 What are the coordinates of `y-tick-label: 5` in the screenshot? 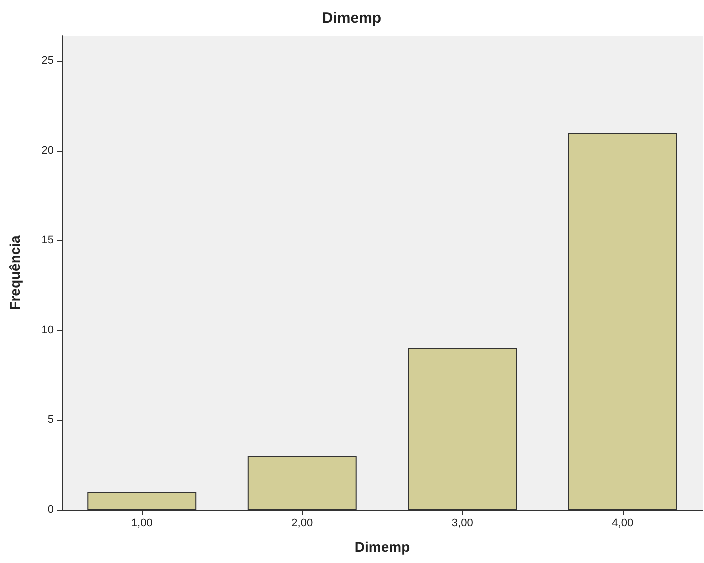 It's located at (51, 420).